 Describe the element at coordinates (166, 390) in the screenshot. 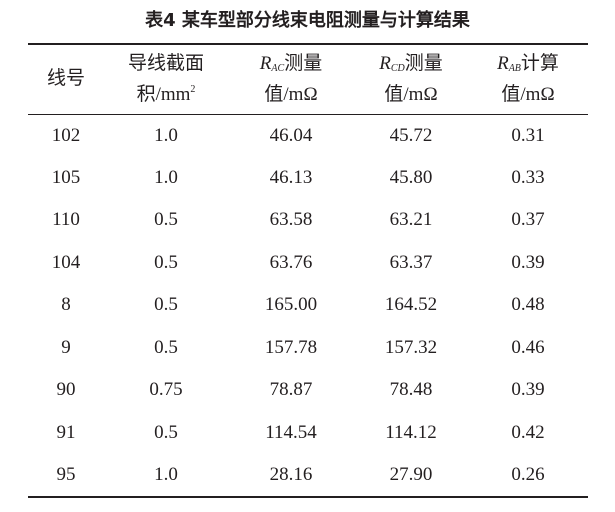

I see `cell: 0.75` at that location.